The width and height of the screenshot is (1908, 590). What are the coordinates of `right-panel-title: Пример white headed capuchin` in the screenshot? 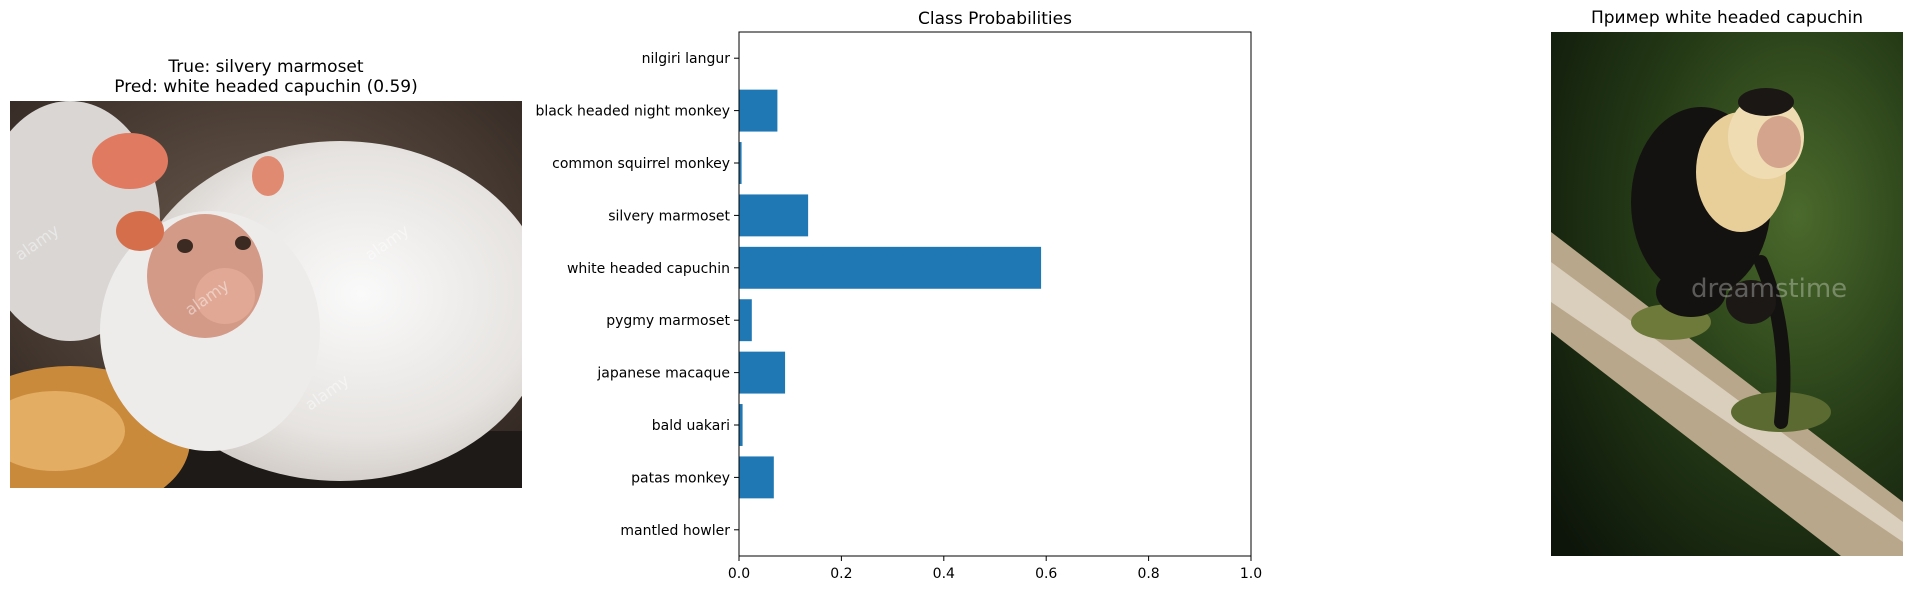 It's located at (1727, 18).